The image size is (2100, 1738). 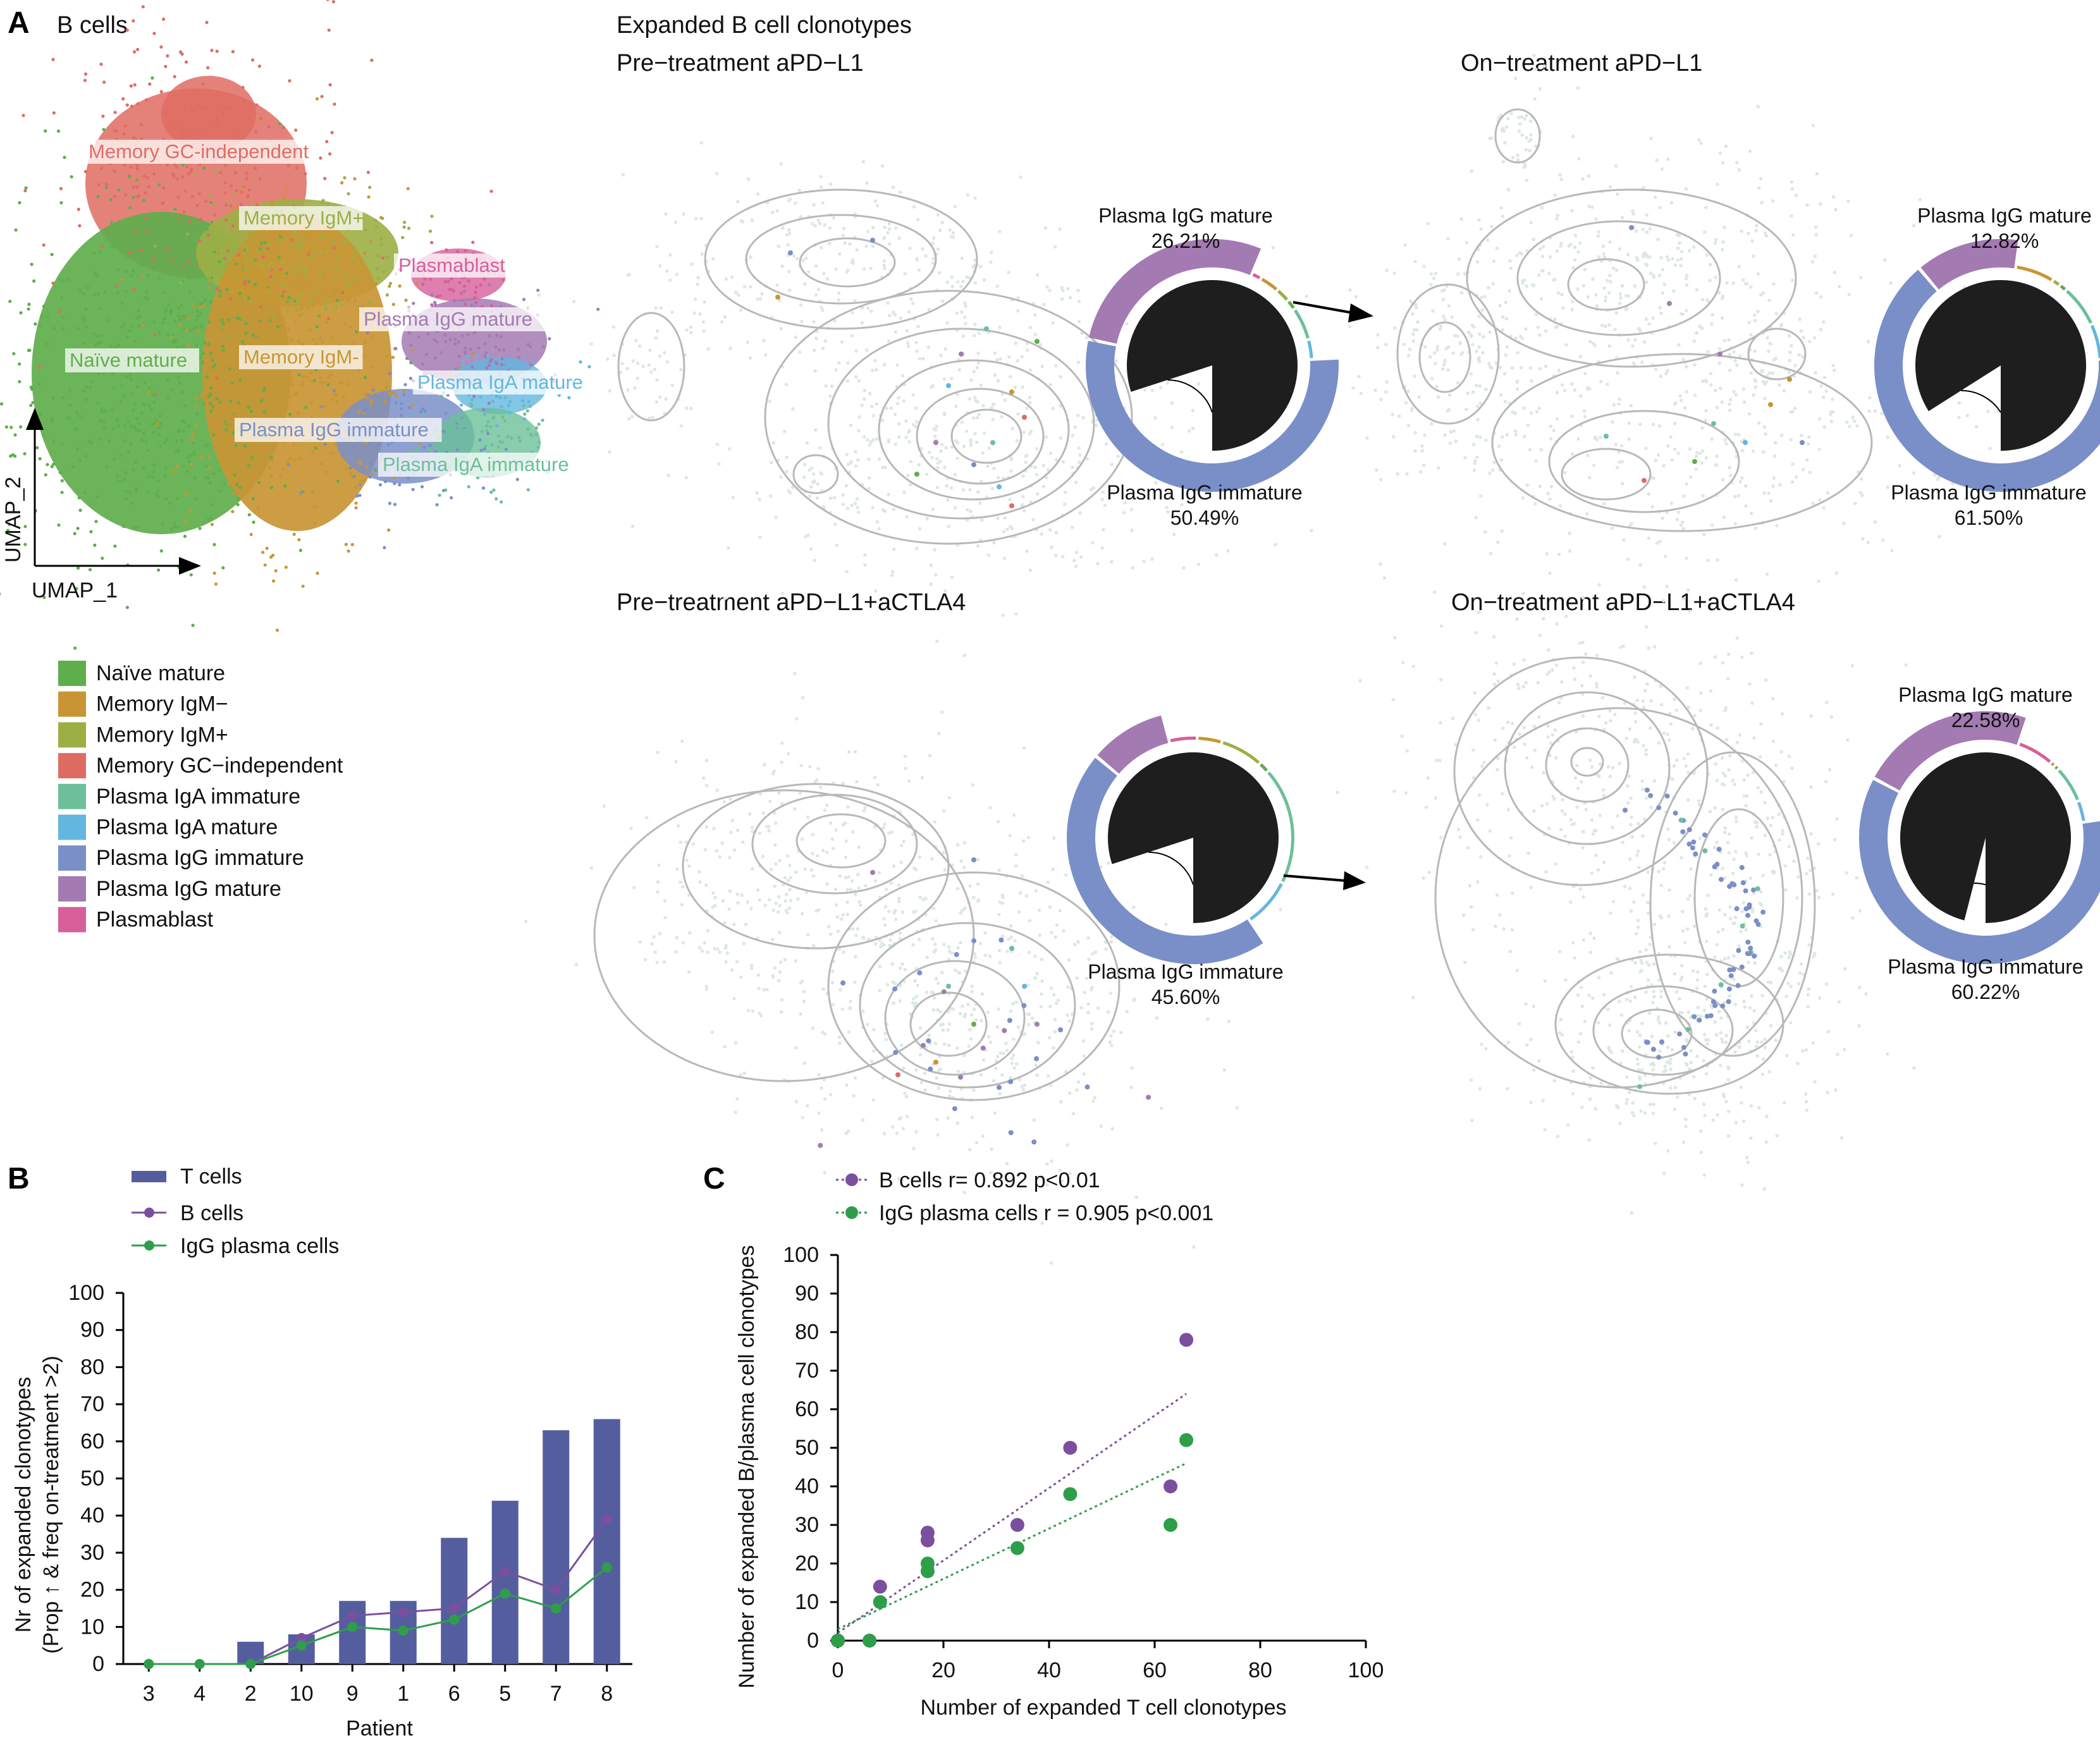 What do you see at coordinates (208, 114) in the screenshot?
I see `umap-cluster-memory-gc-independent` at bounding box center [208, 114].